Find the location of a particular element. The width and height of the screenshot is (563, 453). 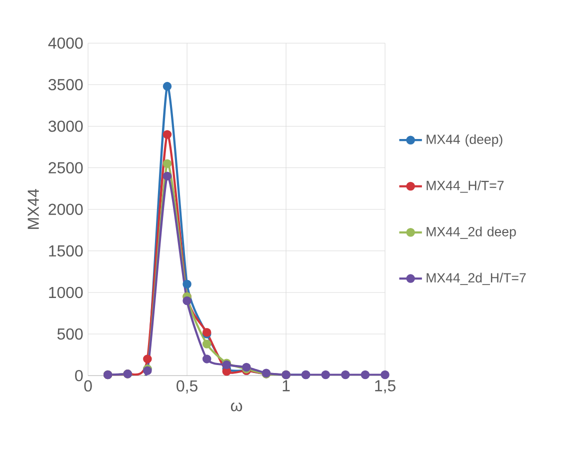

x-tick-label: 1 is located at coordinates (286, 386).